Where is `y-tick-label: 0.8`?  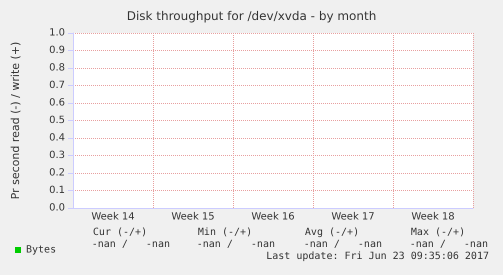
y-tick-label: 0.8 is located at coordinates (57, 68).